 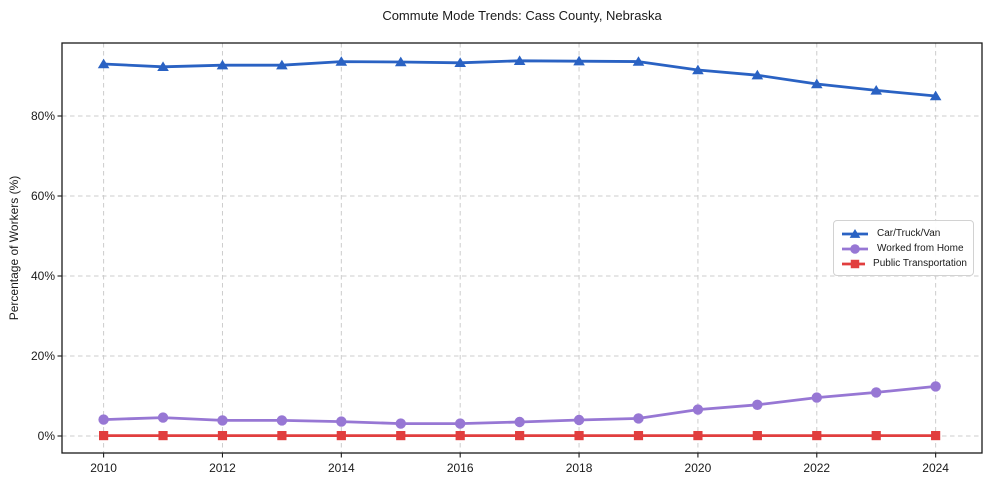 I want to click on x-tick-label: 2022, so click(x=817, y=468).